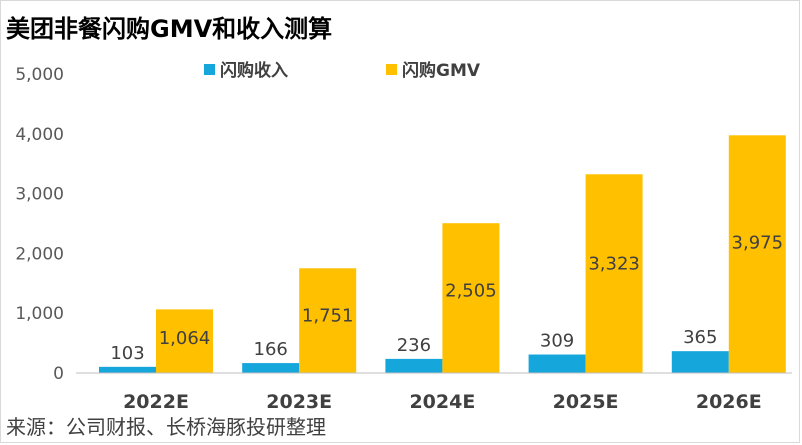 This screenshot has height=445, width=802. Describe the element at coordinates (391, 69) in the screenshot. I see `legend-swatch-gmv` at that location.